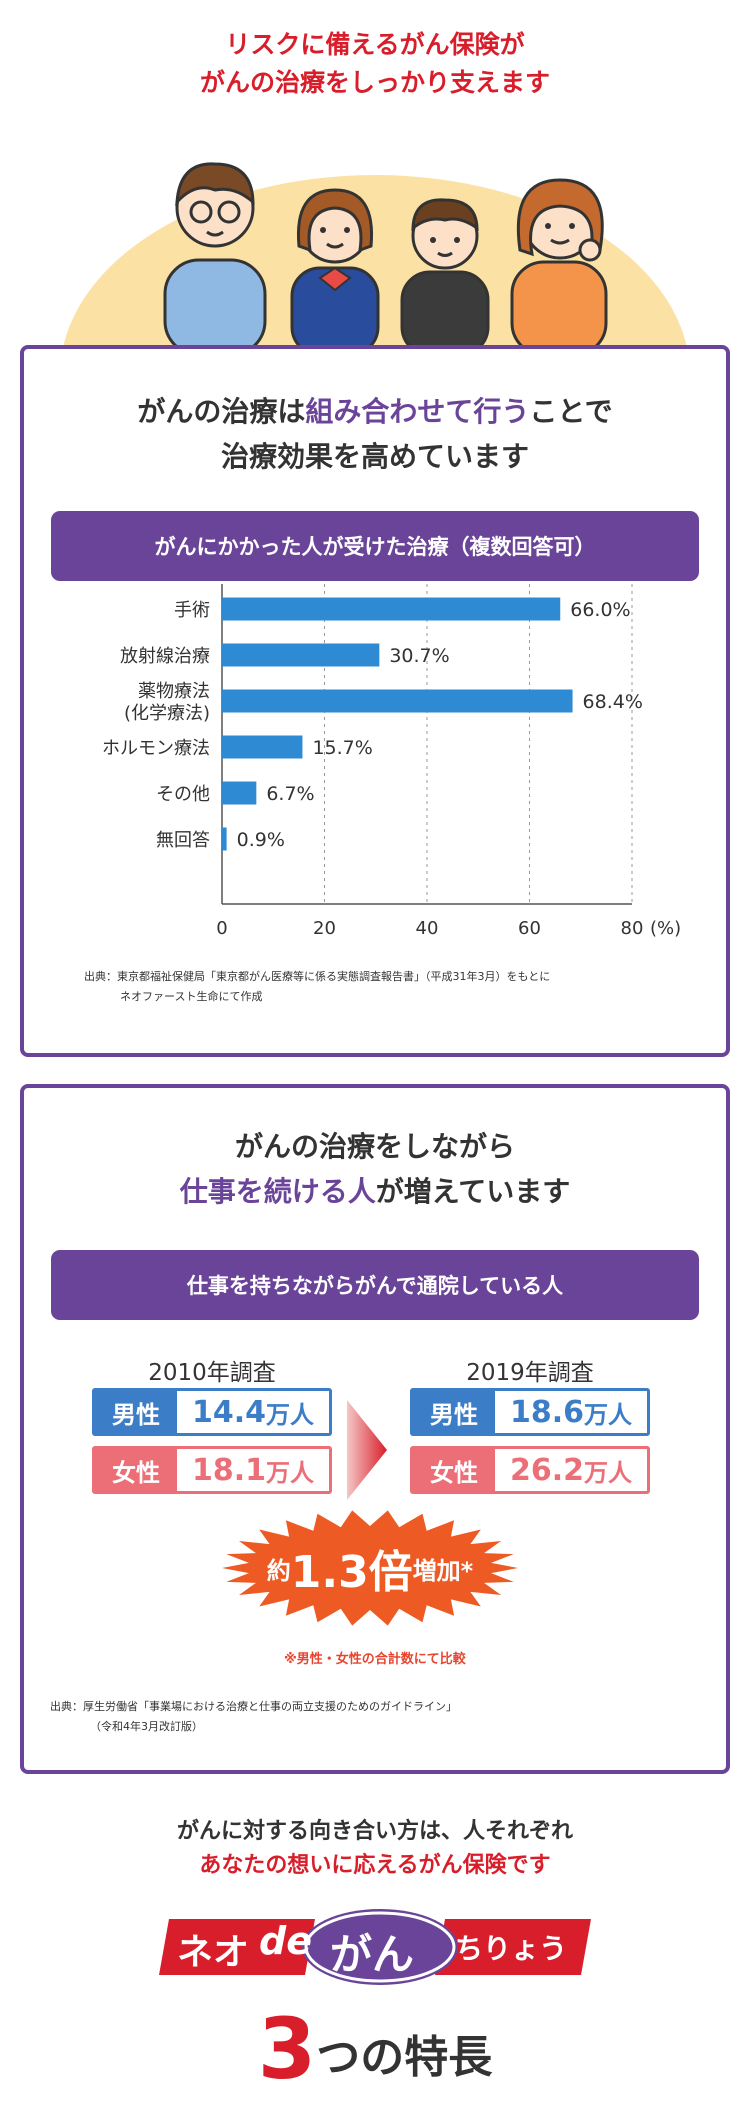 The image size is (750, 2112). I want to click on closing-line1: がんに対する向き合い方は、人それぞれ, so click(374, 1831).